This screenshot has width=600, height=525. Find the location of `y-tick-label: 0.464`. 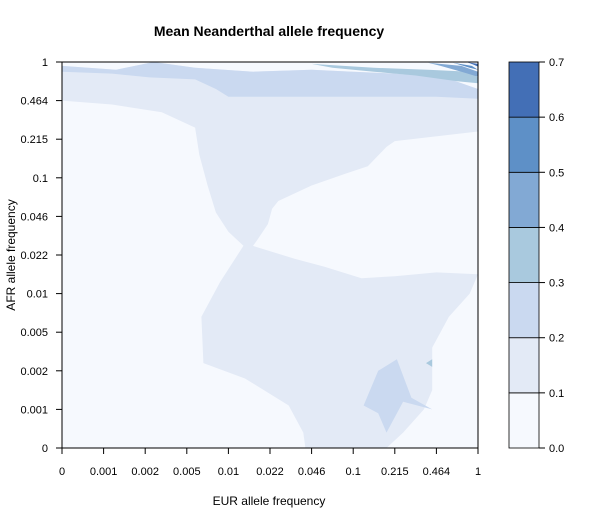

y-tick-label: 0.464 is located at coordinates (34, 102).